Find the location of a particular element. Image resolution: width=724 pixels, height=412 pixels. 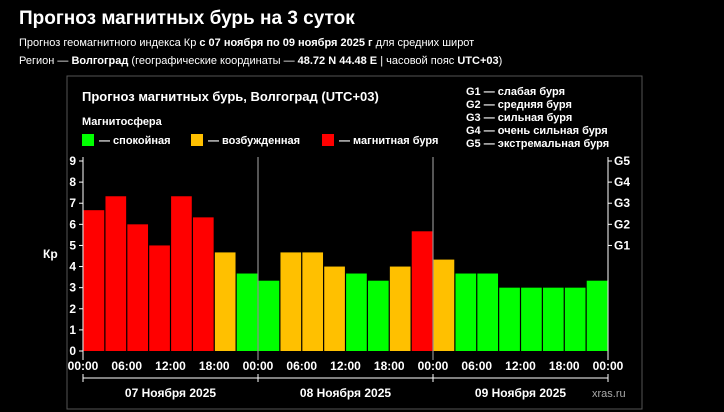

day-label: 07 Ноября 2025 is located at coordinates (170, 393).